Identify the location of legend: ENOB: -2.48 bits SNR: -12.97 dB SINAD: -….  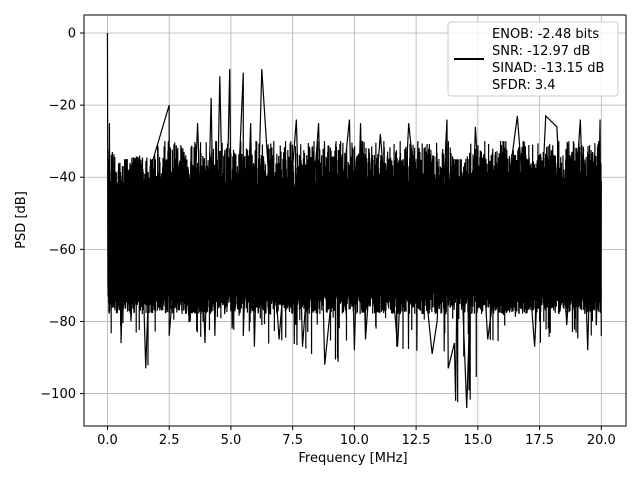
(533, 59).